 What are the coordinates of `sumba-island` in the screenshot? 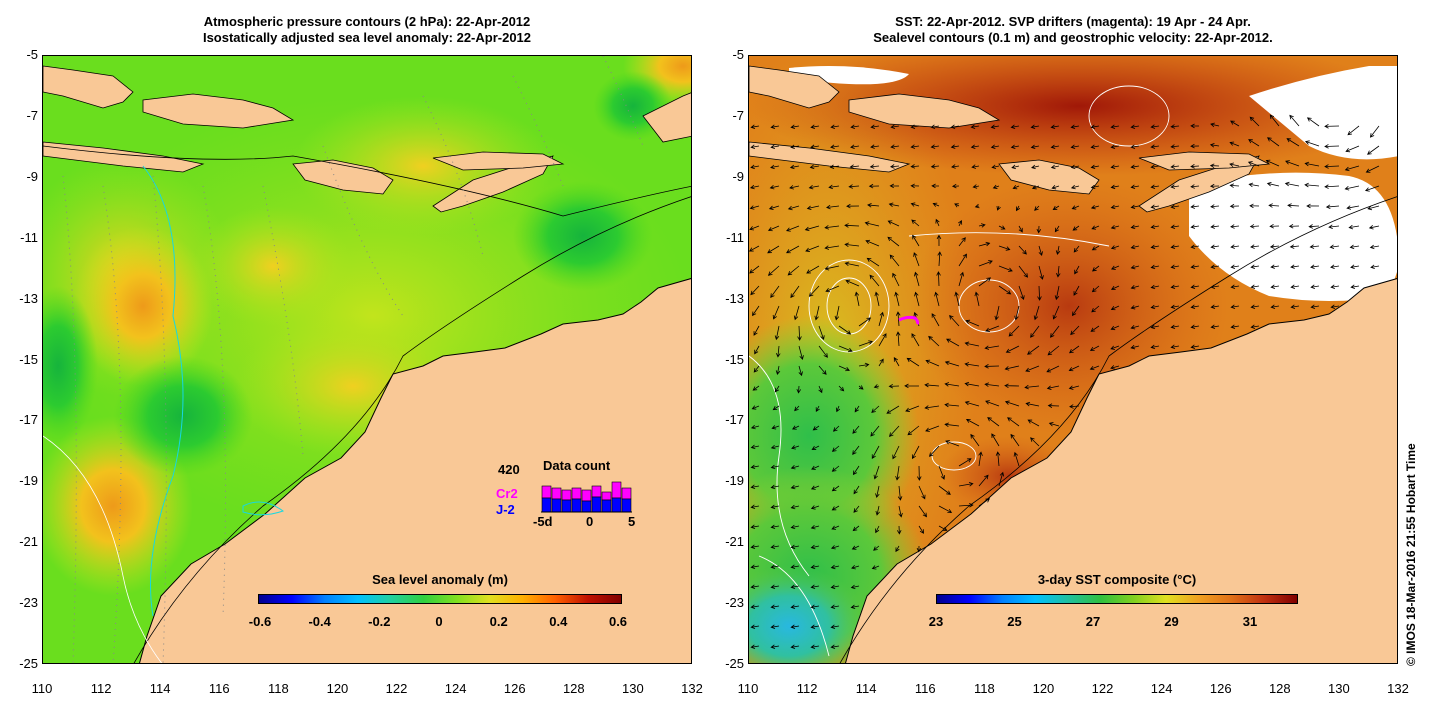 It's located at (343, 177).